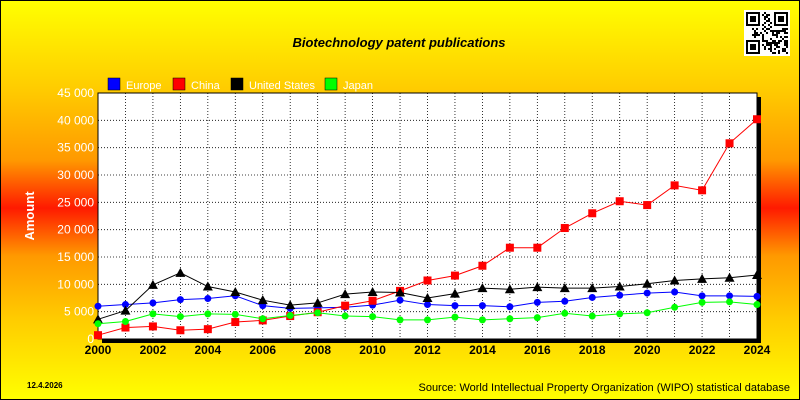 This screenshot has width=800, height=400. Describe the element at coordinates (75, 148) in the screenshot. I see `y-tick-label: 35 000` at that location.